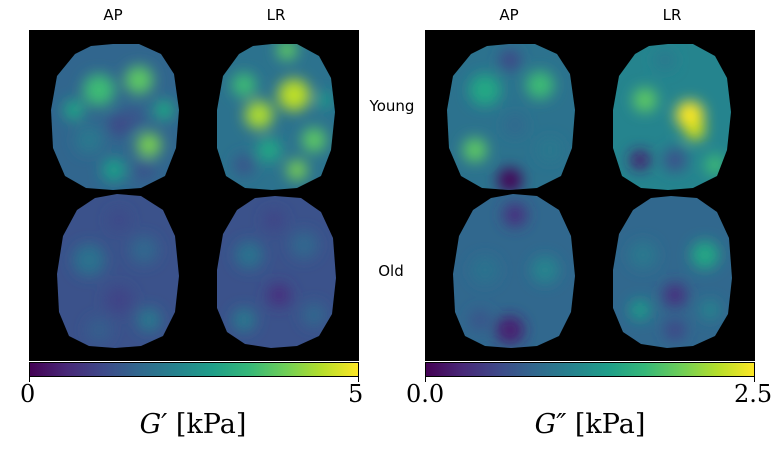 This screenshot has height=449, width=778. What do you see at coordinates (590, 369) in the screenshot?
I see `loss-modulus-colorbar` at bounding box center [590, 369].